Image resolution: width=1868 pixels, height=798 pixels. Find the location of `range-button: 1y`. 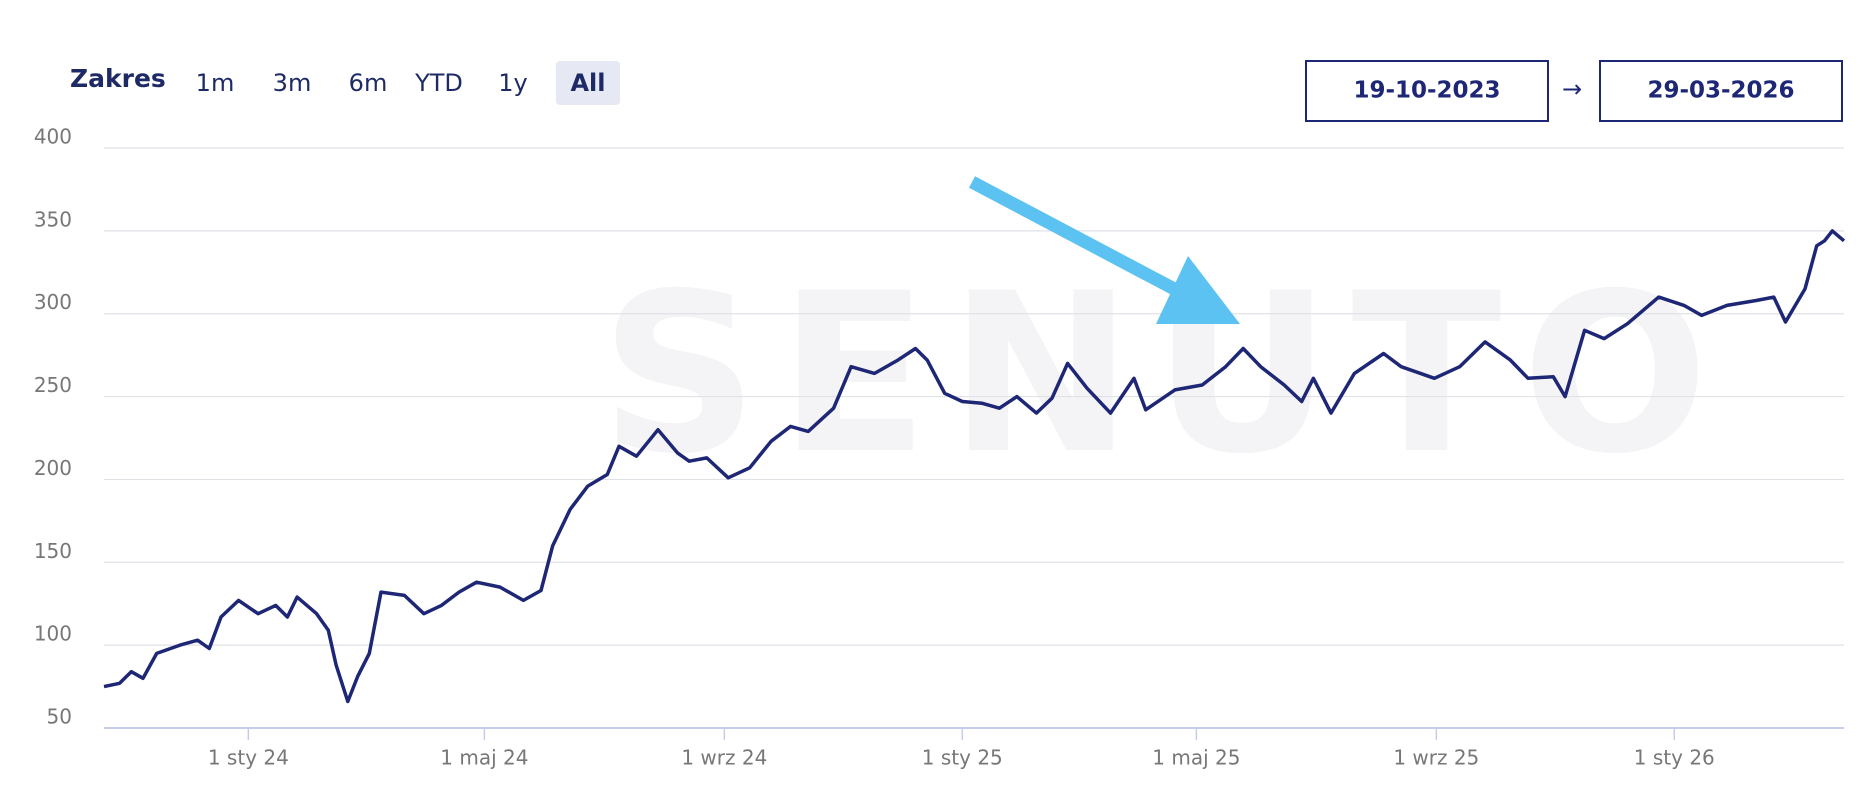

range-button: 1y is located at coordinates (512, 83).